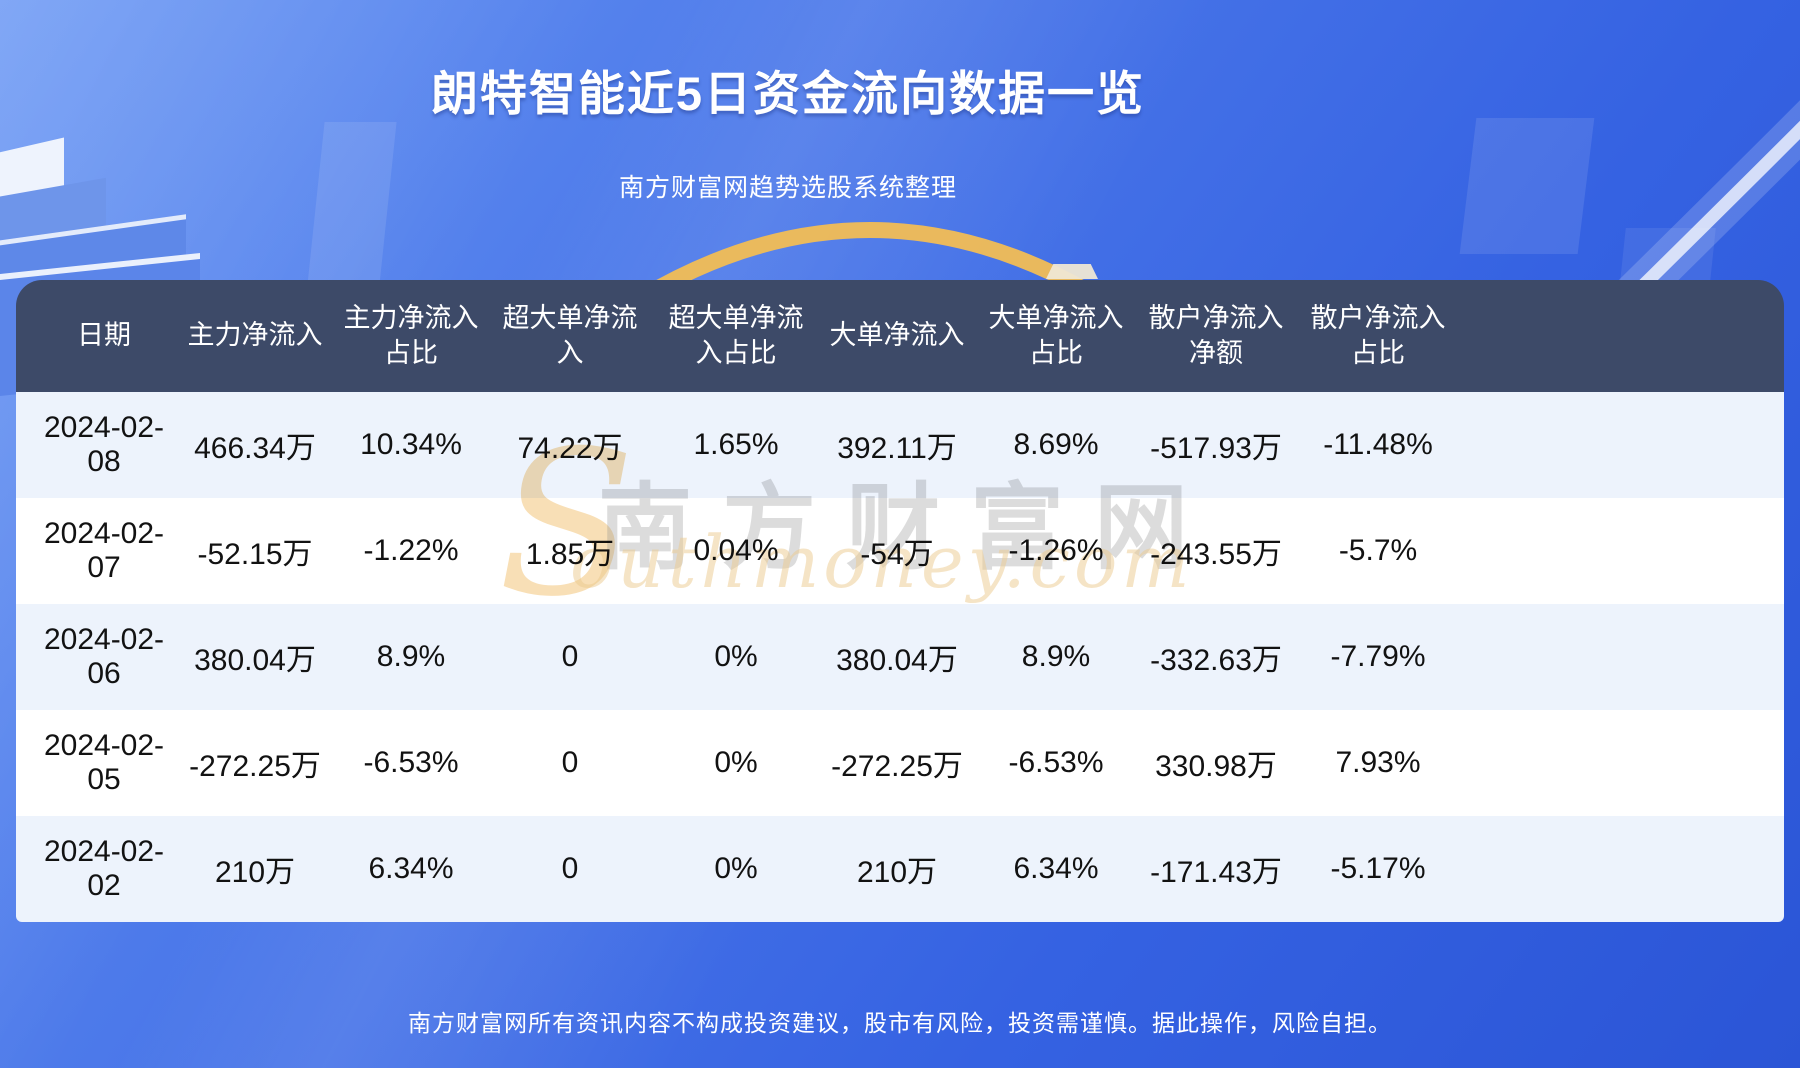 Image resolution: width=1800 pixels, height=1068 pixels. I want to click on table-cell: 392.11万, so click(897, 448).